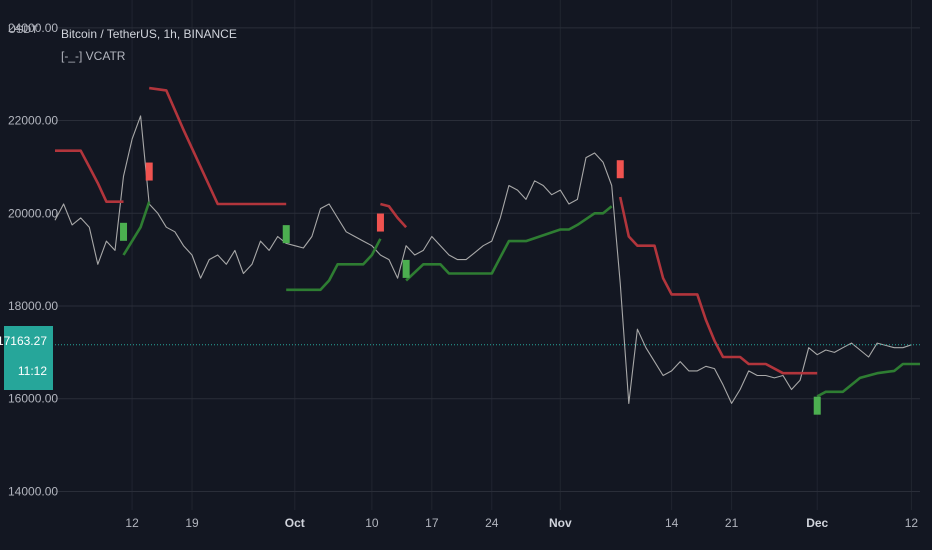  I want to click on y-tick-label: 16000.00, so click(33, 399).